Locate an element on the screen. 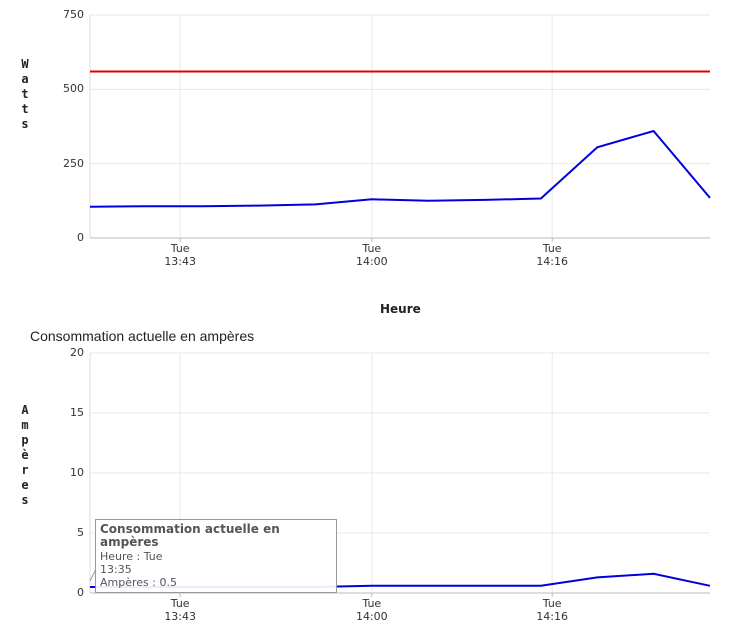 This screenshot has width=732, height=634. y-tick-label: 20 is located at coordinates (77, 352).